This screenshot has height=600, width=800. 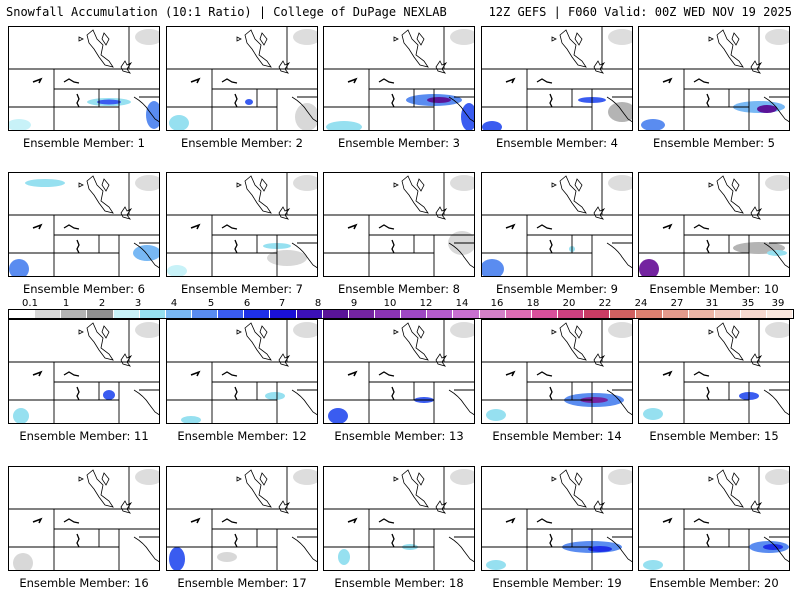 I want to click on ensemble-member-caption: Ensemble Member: 16, so click(x=84, y=583).